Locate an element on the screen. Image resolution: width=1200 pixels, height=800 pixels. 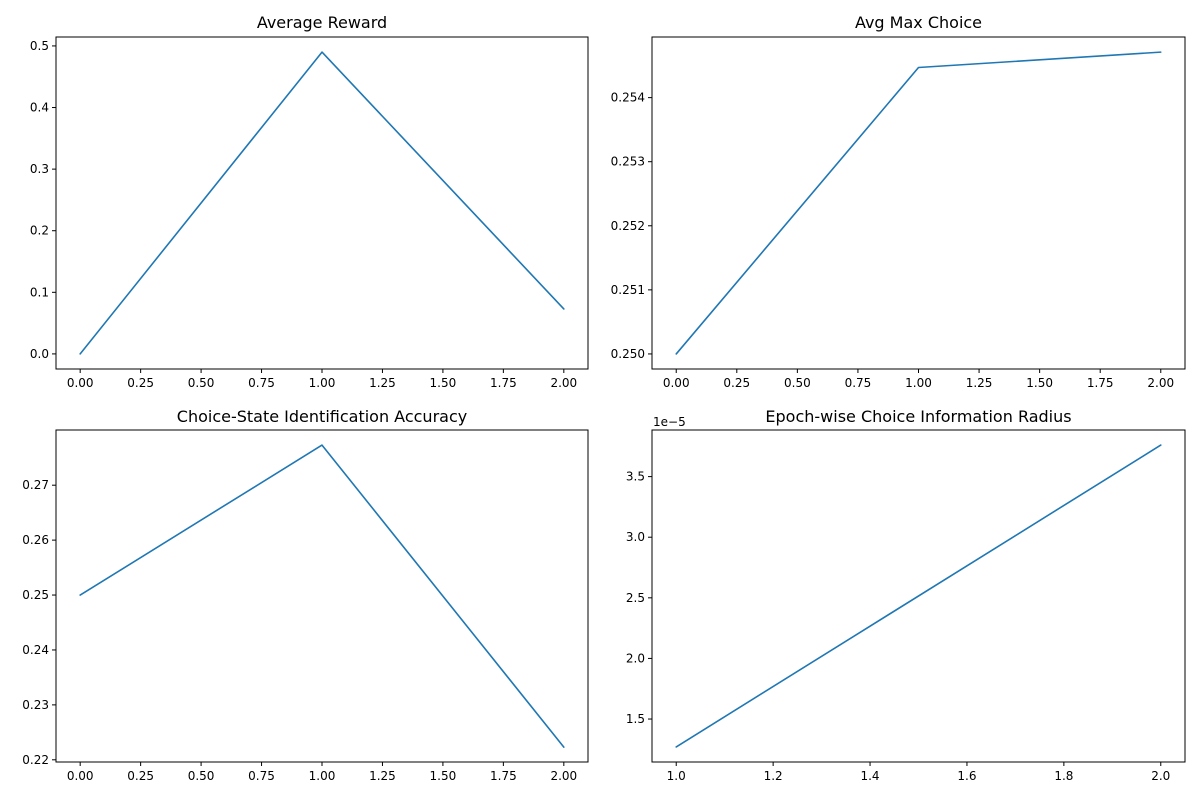
y-tick-label: 0.25 is located at coordinates (35, 595).